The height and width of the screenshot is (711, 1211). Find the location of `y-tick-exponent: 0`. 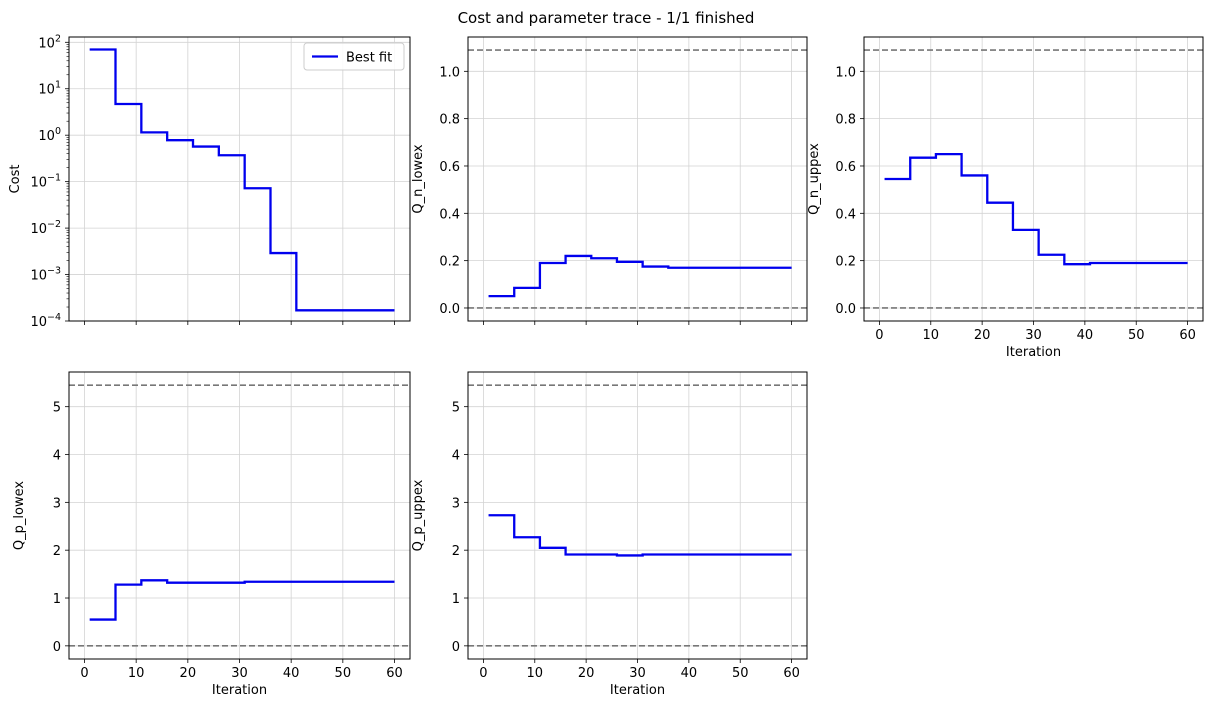

y-tick-exponent: 0 is located at coordinates (58, 131).